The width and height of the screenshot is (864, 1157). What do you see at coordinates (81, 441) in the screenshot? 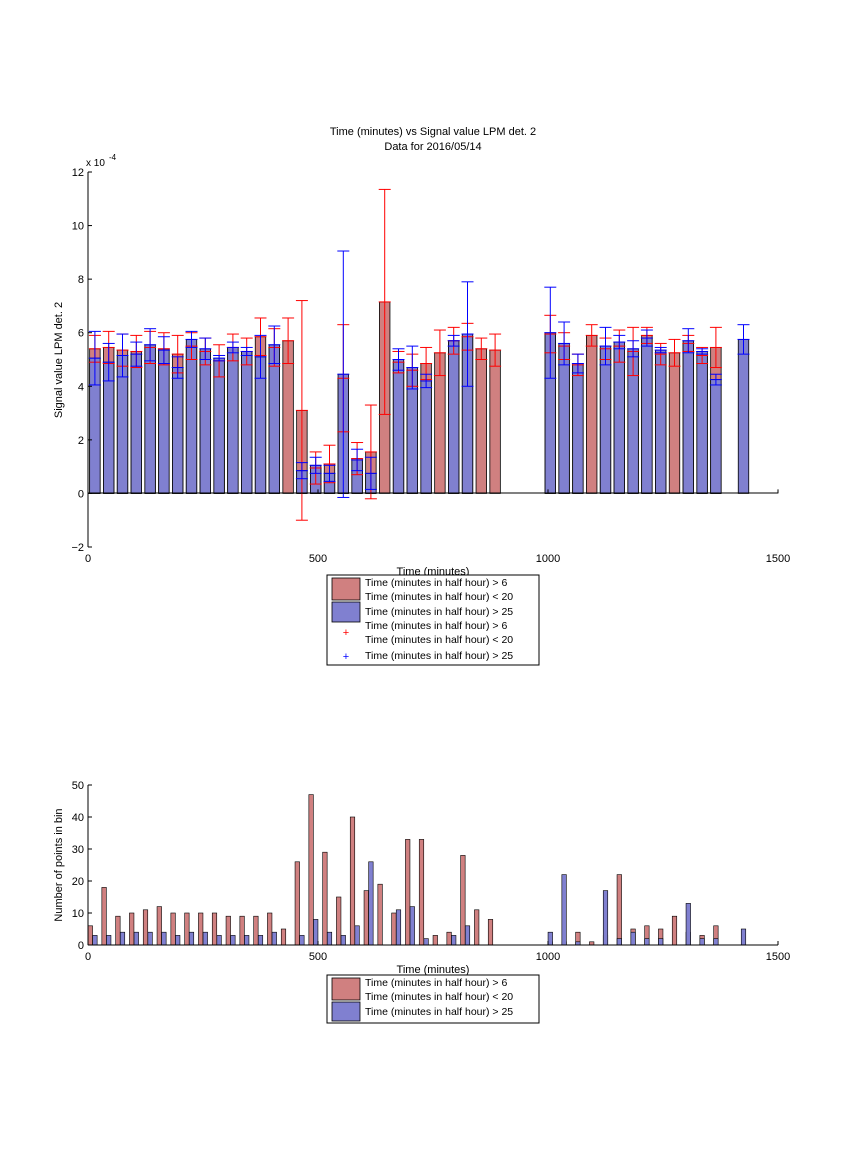
I see `top-y-tick-label: 2` at bounding box center [81, 441].